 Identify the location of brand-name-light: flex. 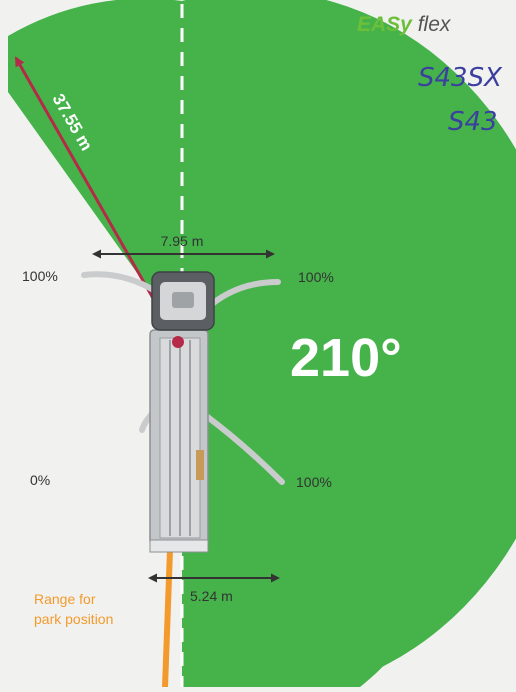
(432, 24).